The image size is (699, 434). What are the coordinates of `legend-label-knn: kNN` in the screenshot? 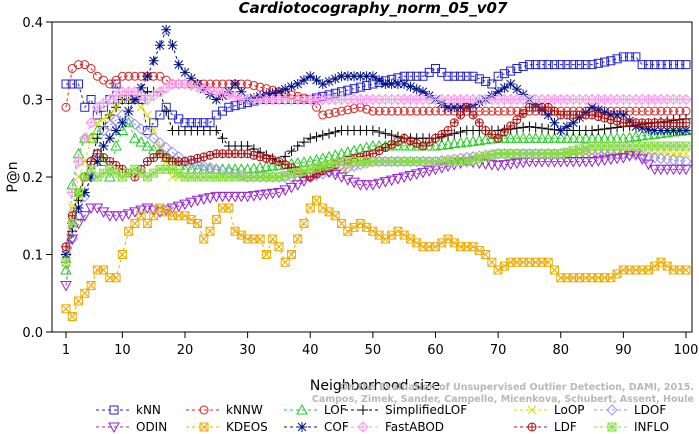 It's located at (148, 410).